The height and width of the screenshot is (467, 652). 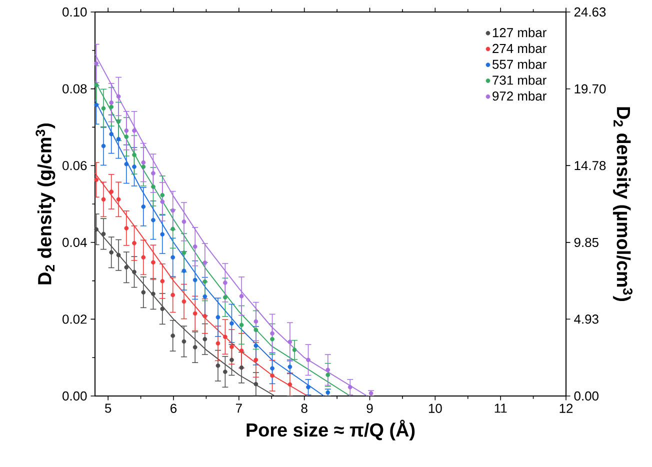 I want to click on legend-label: 972 mbar, so click(x=519, y=96).